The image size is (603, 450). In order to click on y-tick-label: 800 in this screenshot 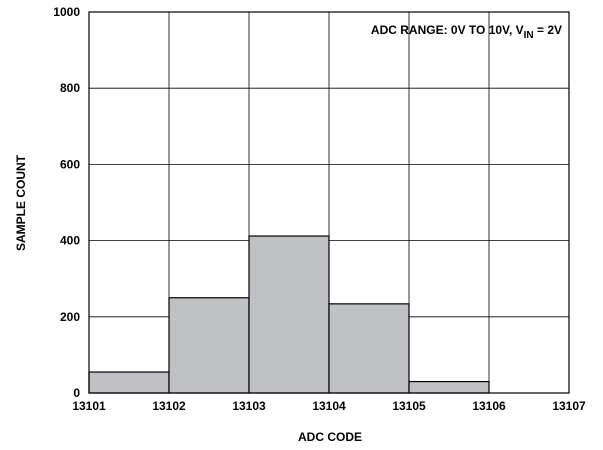, I will do `click(70, 88)`.